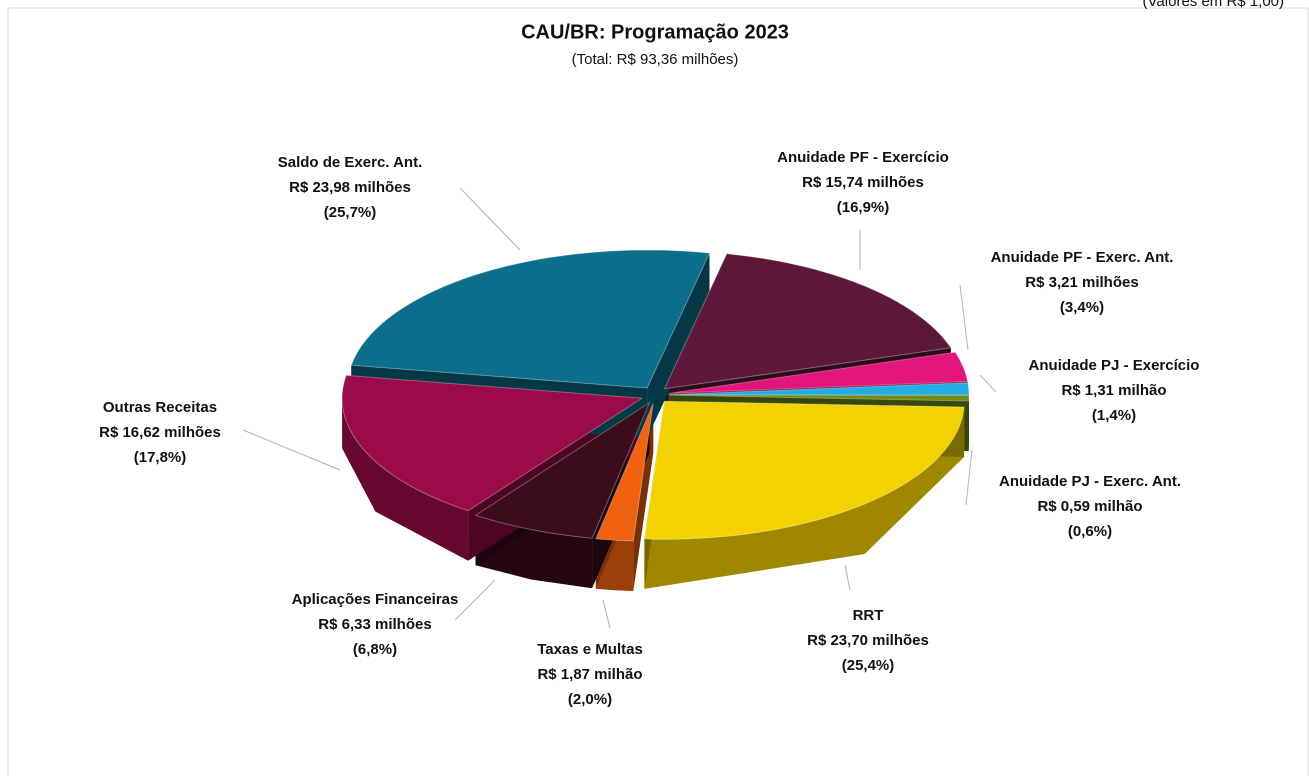 The height and width of the screenshot is (776, 1309). I want to click on percent-label: (17,8%), so click(160, 457).